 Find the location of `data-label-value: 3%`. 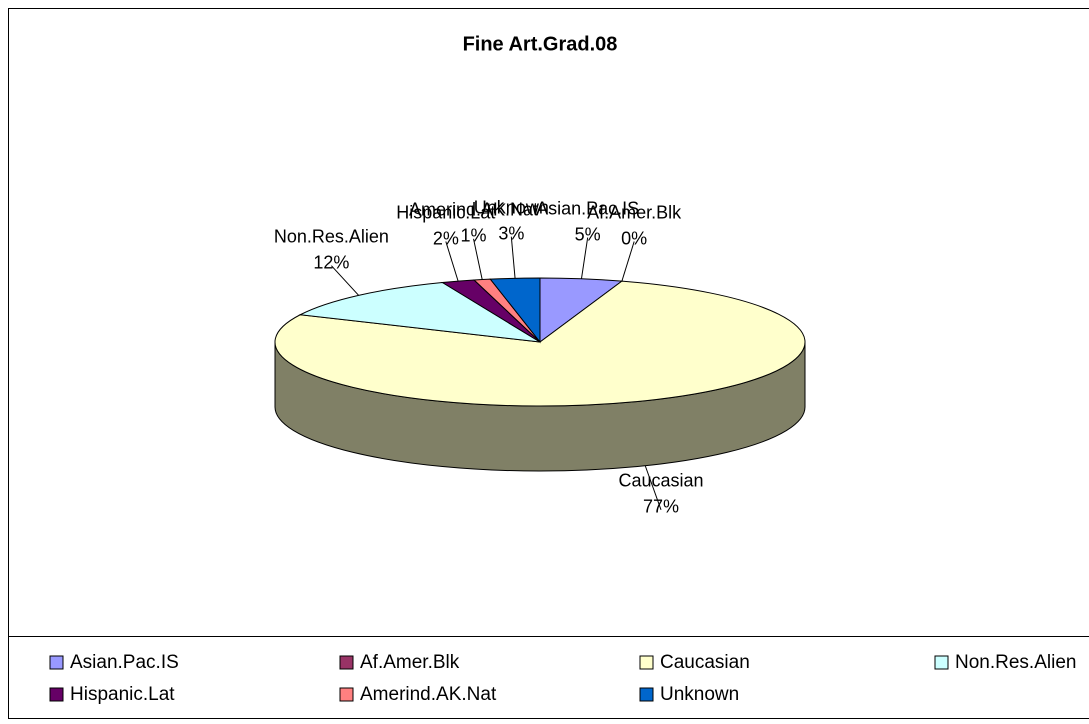

data-label-value: 3% is located at coordinates (511, 233).